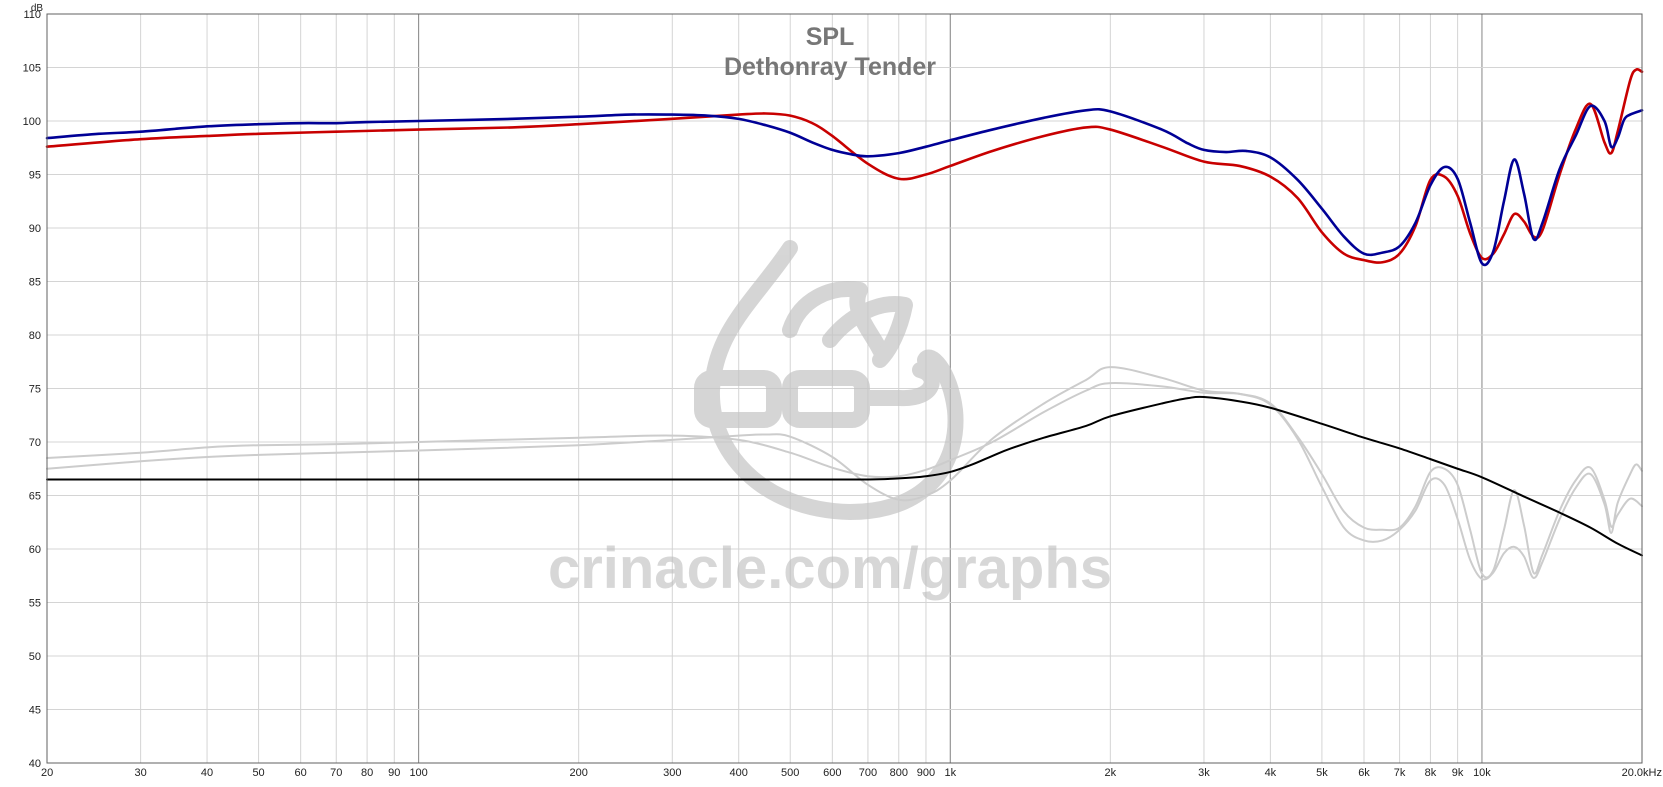 This screenshot has height=787, width=1663. What do you see at coordinates (1271, 773) in the screenshot?
I see `x-tick-label: 4k` at bounding box center [1271, 773].